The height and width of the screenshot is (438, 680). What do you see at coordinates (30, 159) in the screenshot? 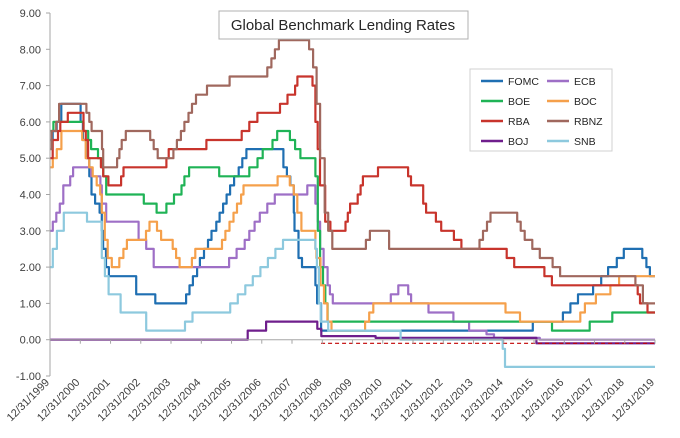
I see `y-tick-label: 5.00` at bounding box center [30, 159].